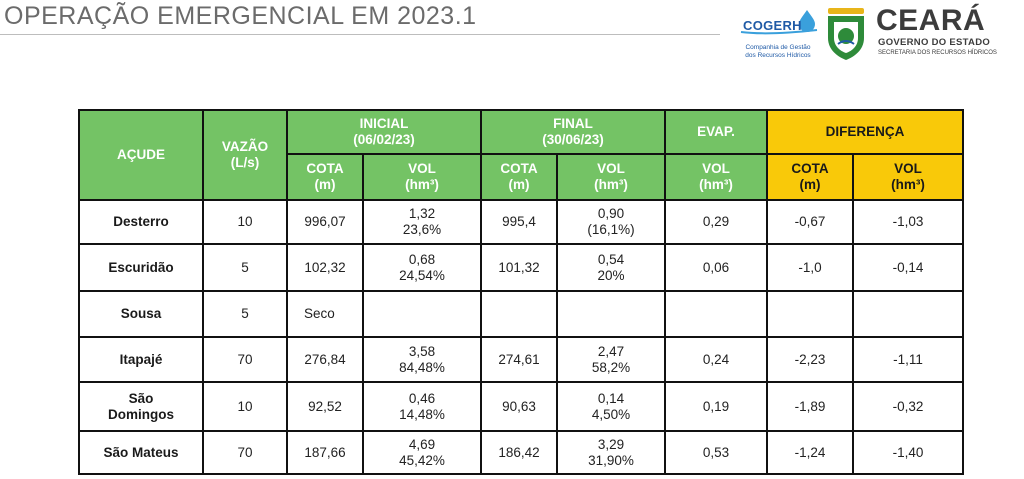  I want to click on cell-acude: São Mateus, so click(141, 452).